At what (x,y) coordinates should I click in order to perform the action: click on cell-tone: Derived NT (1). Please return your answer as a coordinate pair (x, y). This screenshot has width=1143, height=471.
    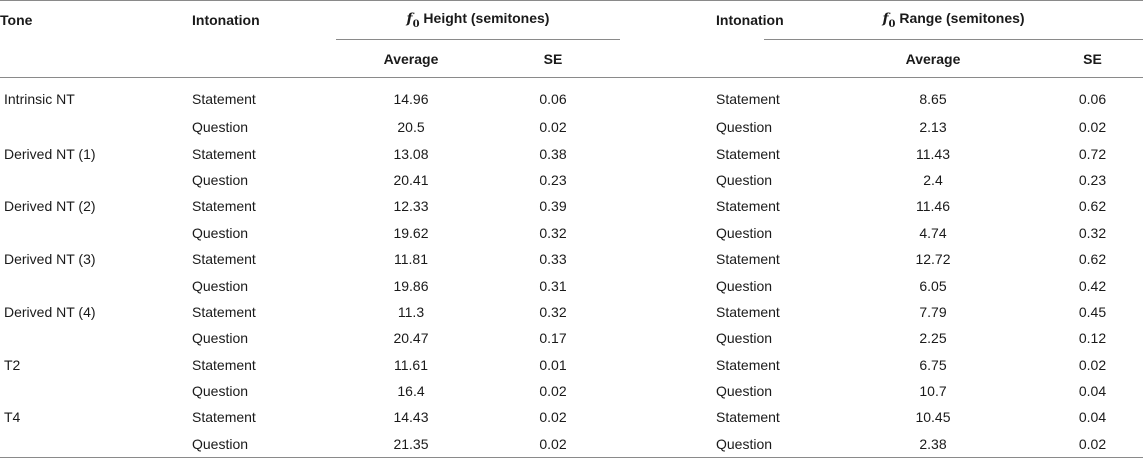
    Looking at the image, I should click on (50, 153).